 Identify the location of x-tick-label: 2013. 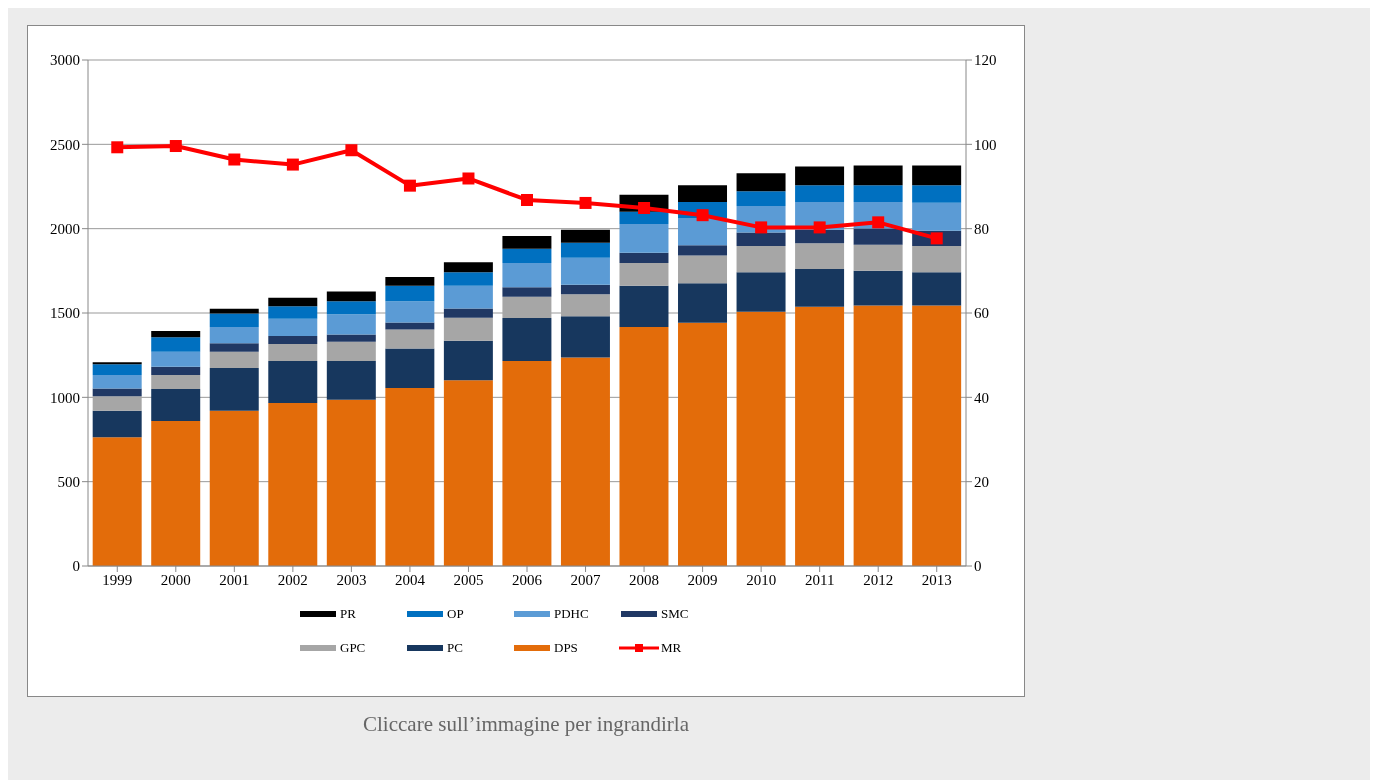
(936, 579).